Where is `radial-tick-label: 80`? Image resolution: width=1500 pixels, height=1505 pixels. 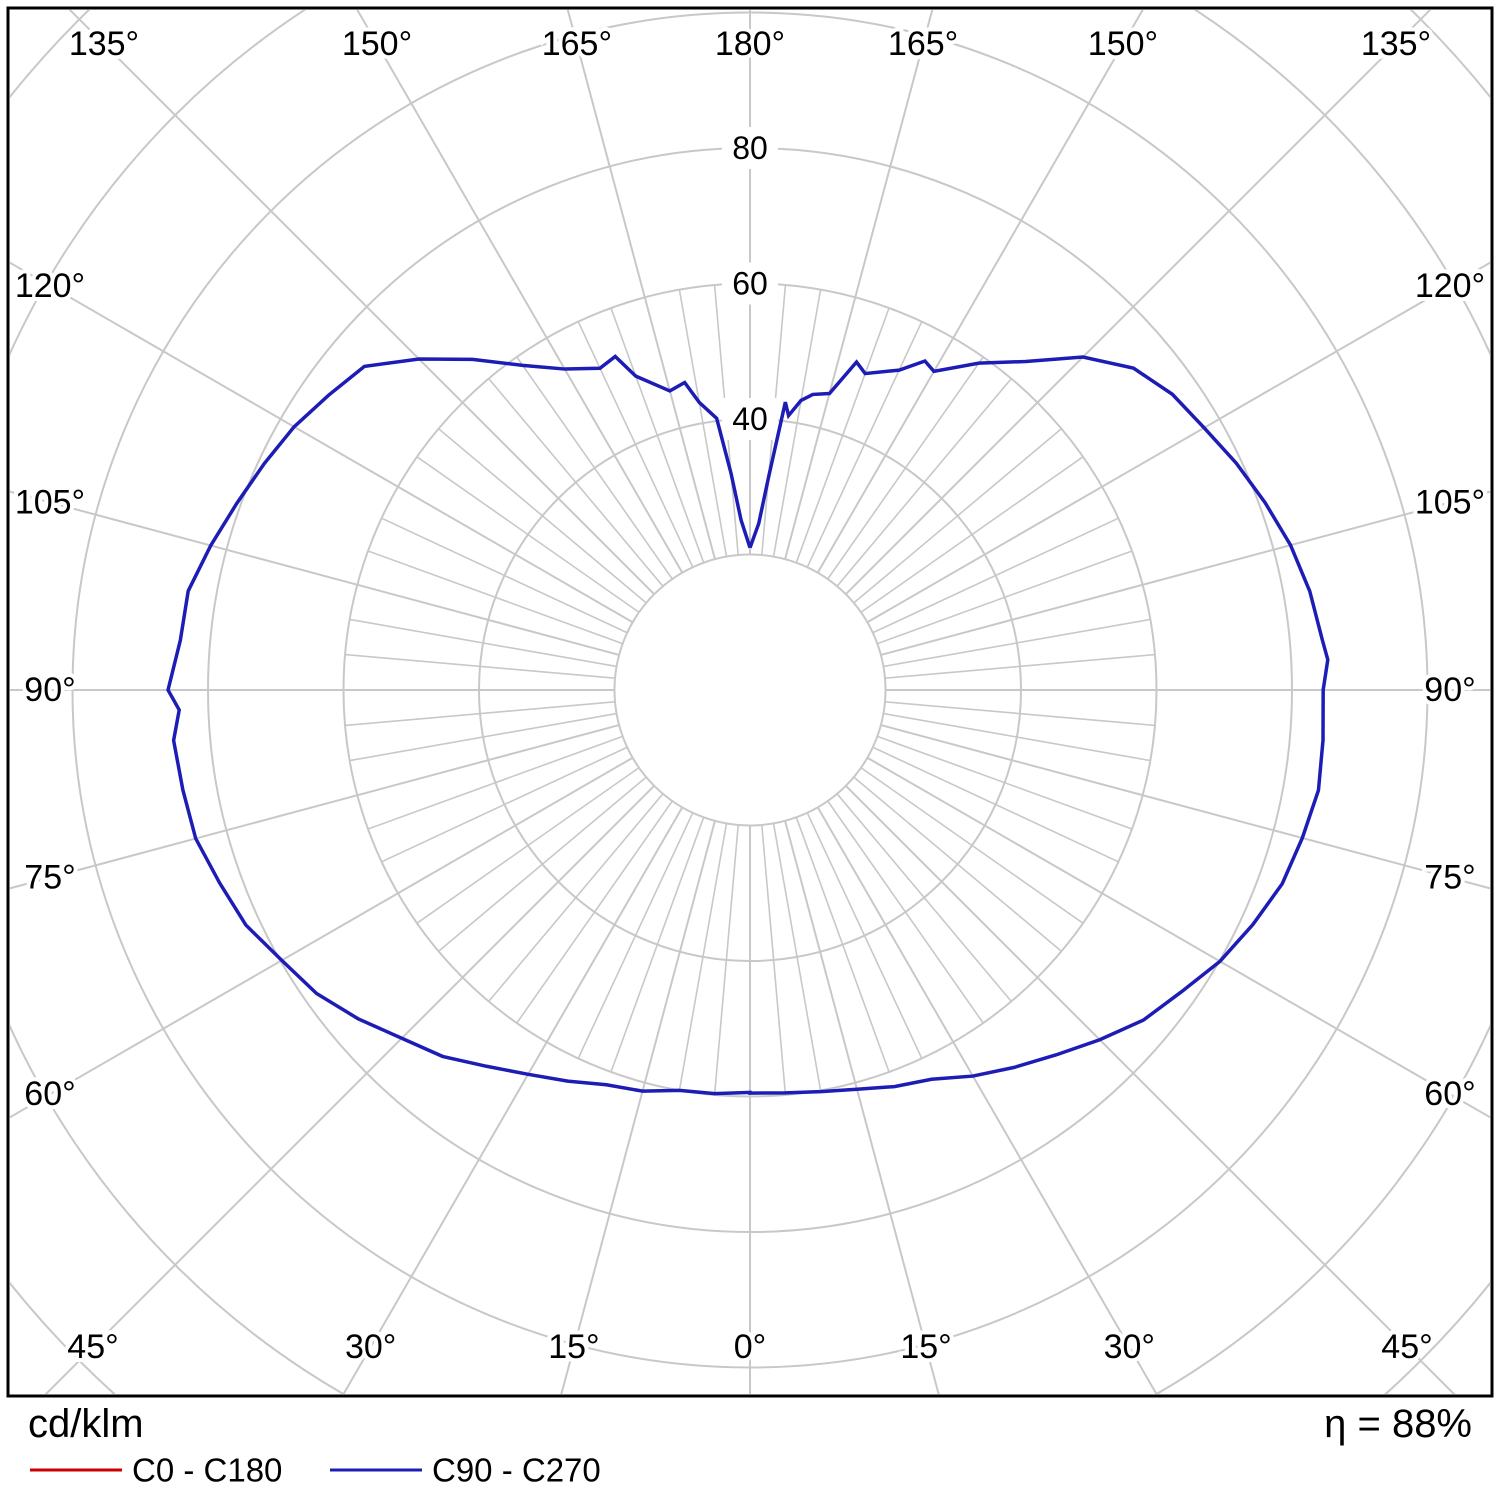 radial-tick-label: 80 is located at coordinates (750, 148).